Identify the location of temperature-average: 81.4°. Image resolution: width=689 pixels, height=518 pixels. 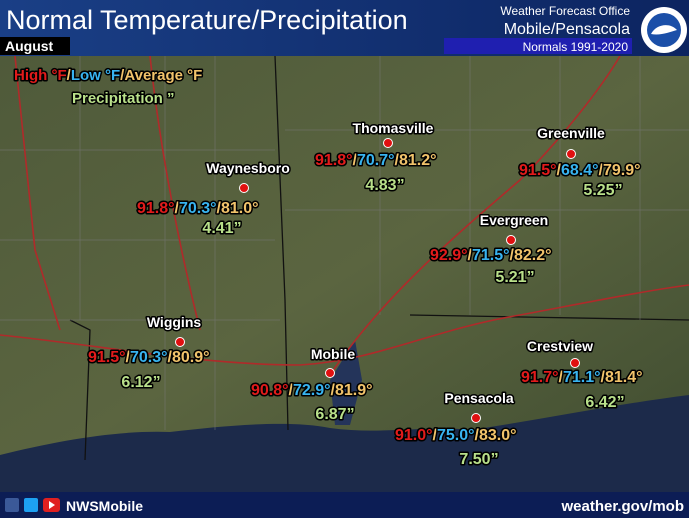
(624, 377).